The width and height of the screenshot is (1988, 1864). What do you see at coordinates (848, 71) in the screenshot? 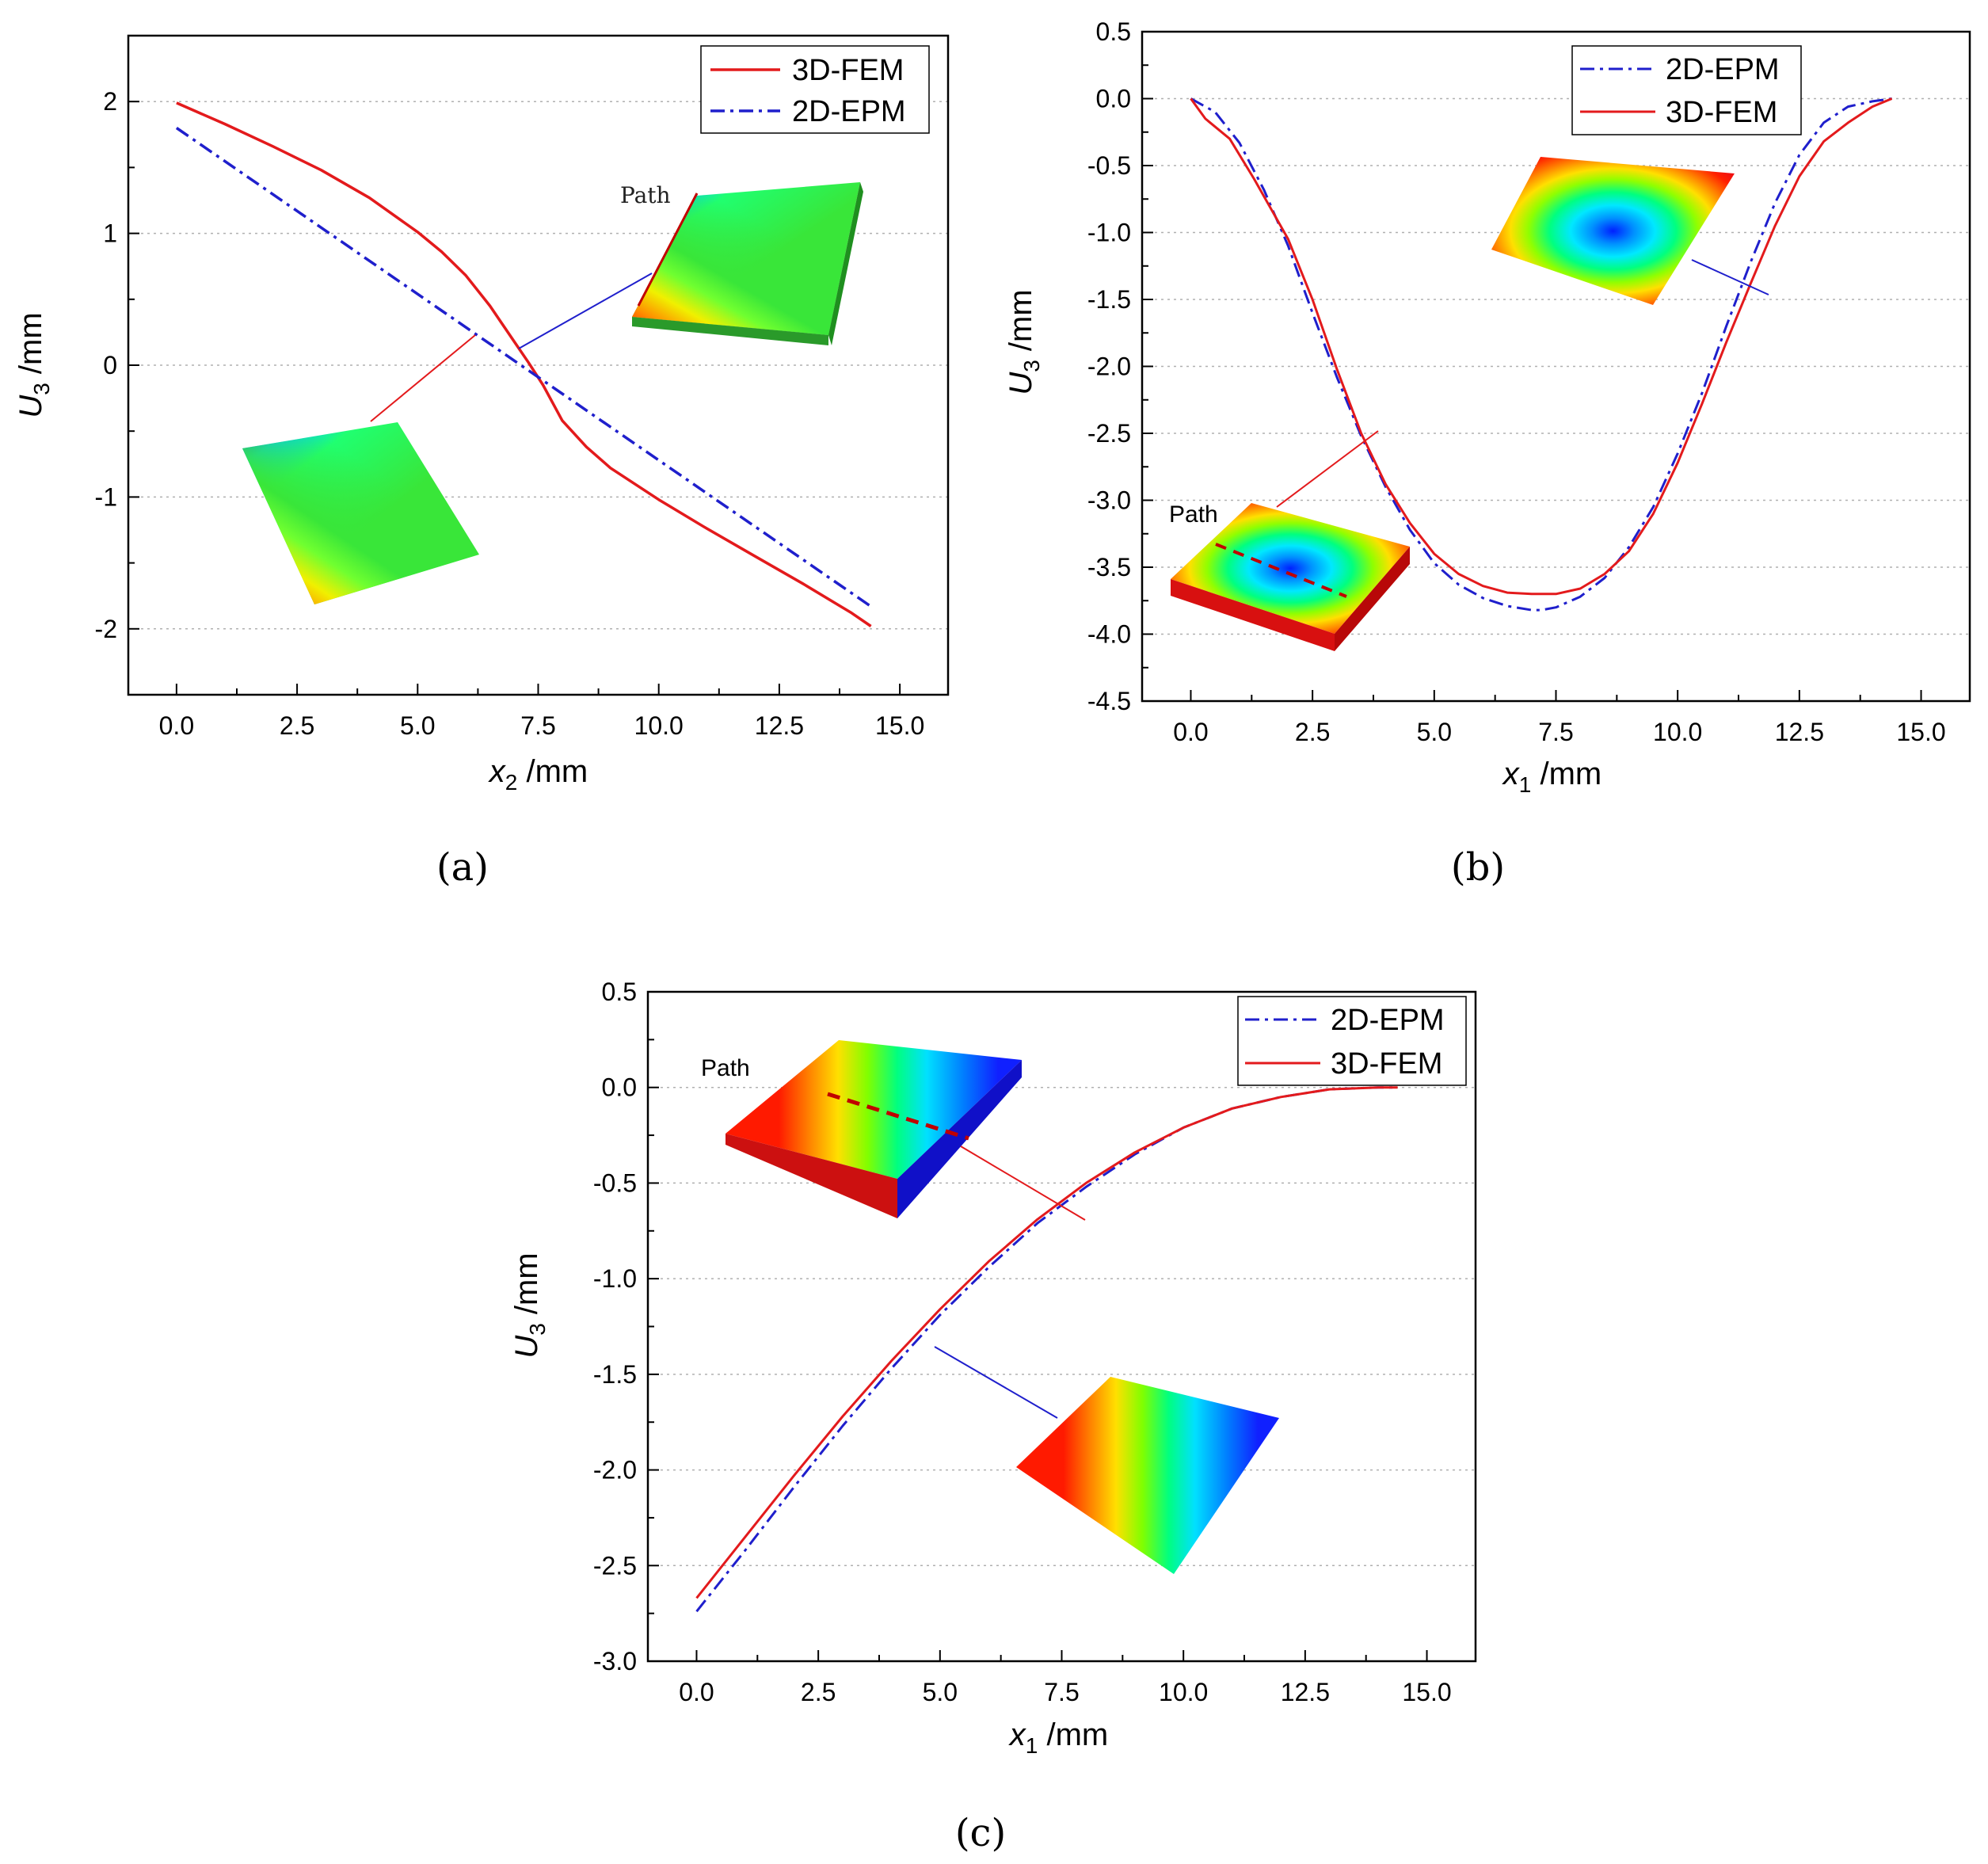
I see `legend-label-a-0: 3D-FEM` at bounding box center [848, 71].